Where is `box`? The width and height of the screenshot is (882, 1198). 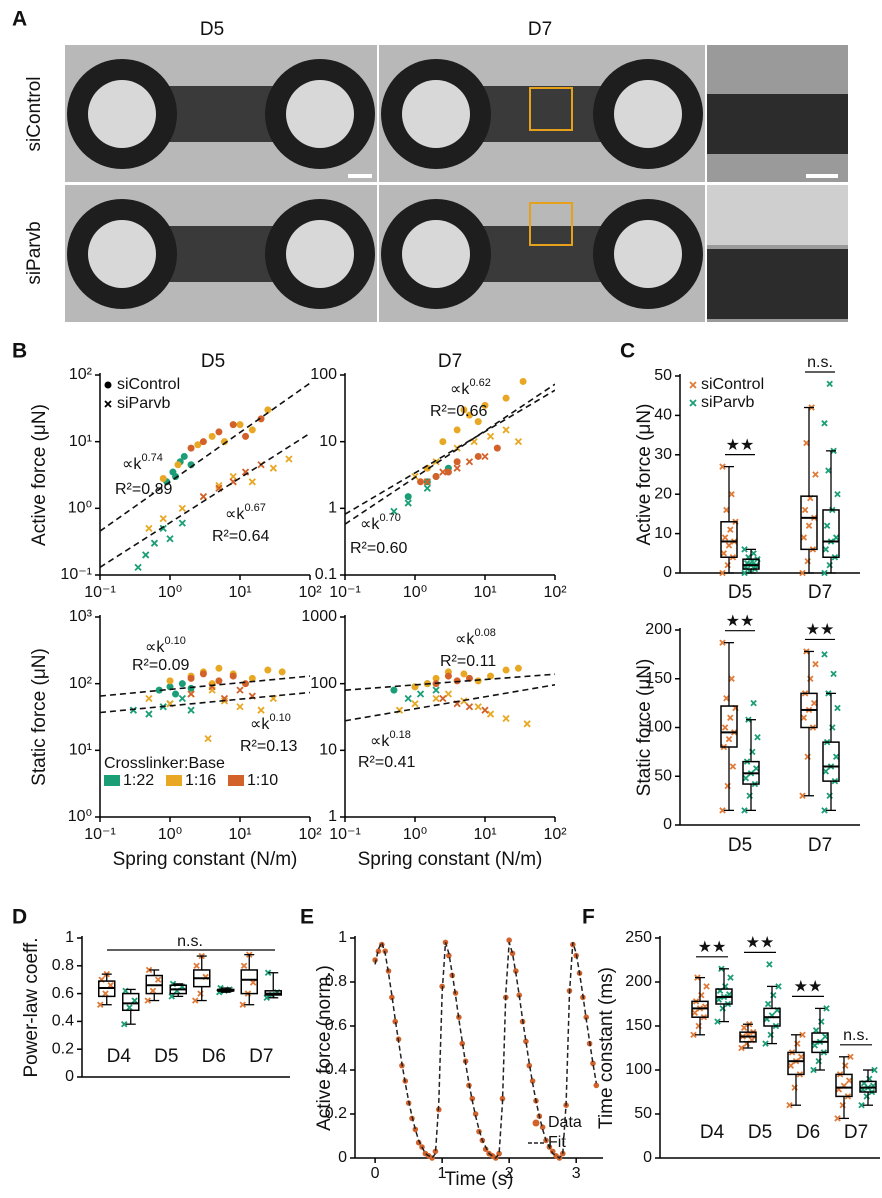 box is located at coordinates (729, 539).